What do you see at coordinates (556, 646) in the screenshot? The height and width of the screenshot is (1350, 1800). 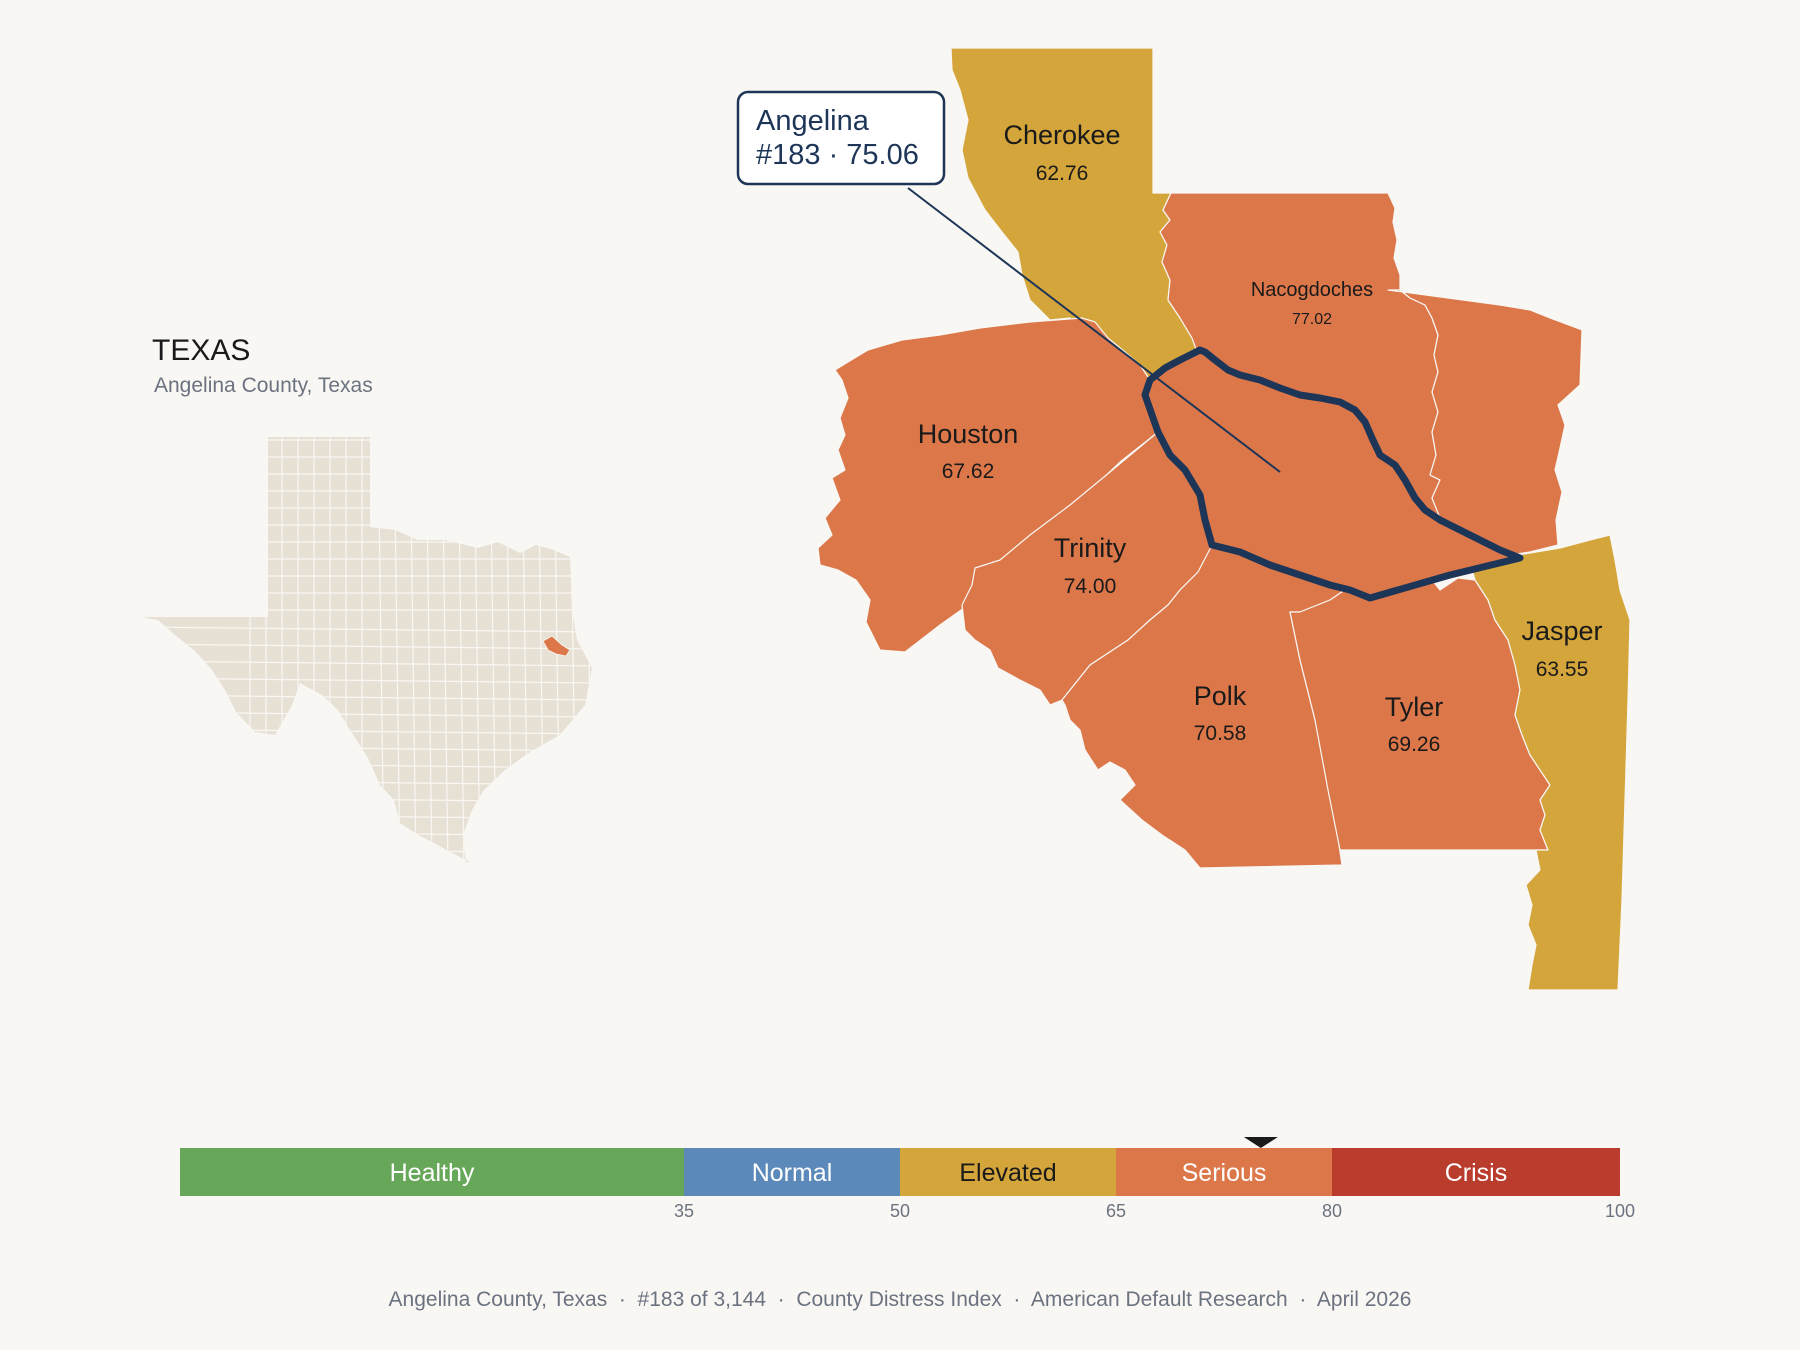 I see `inset-angelina-highlight` at bounding box center [556, 646].